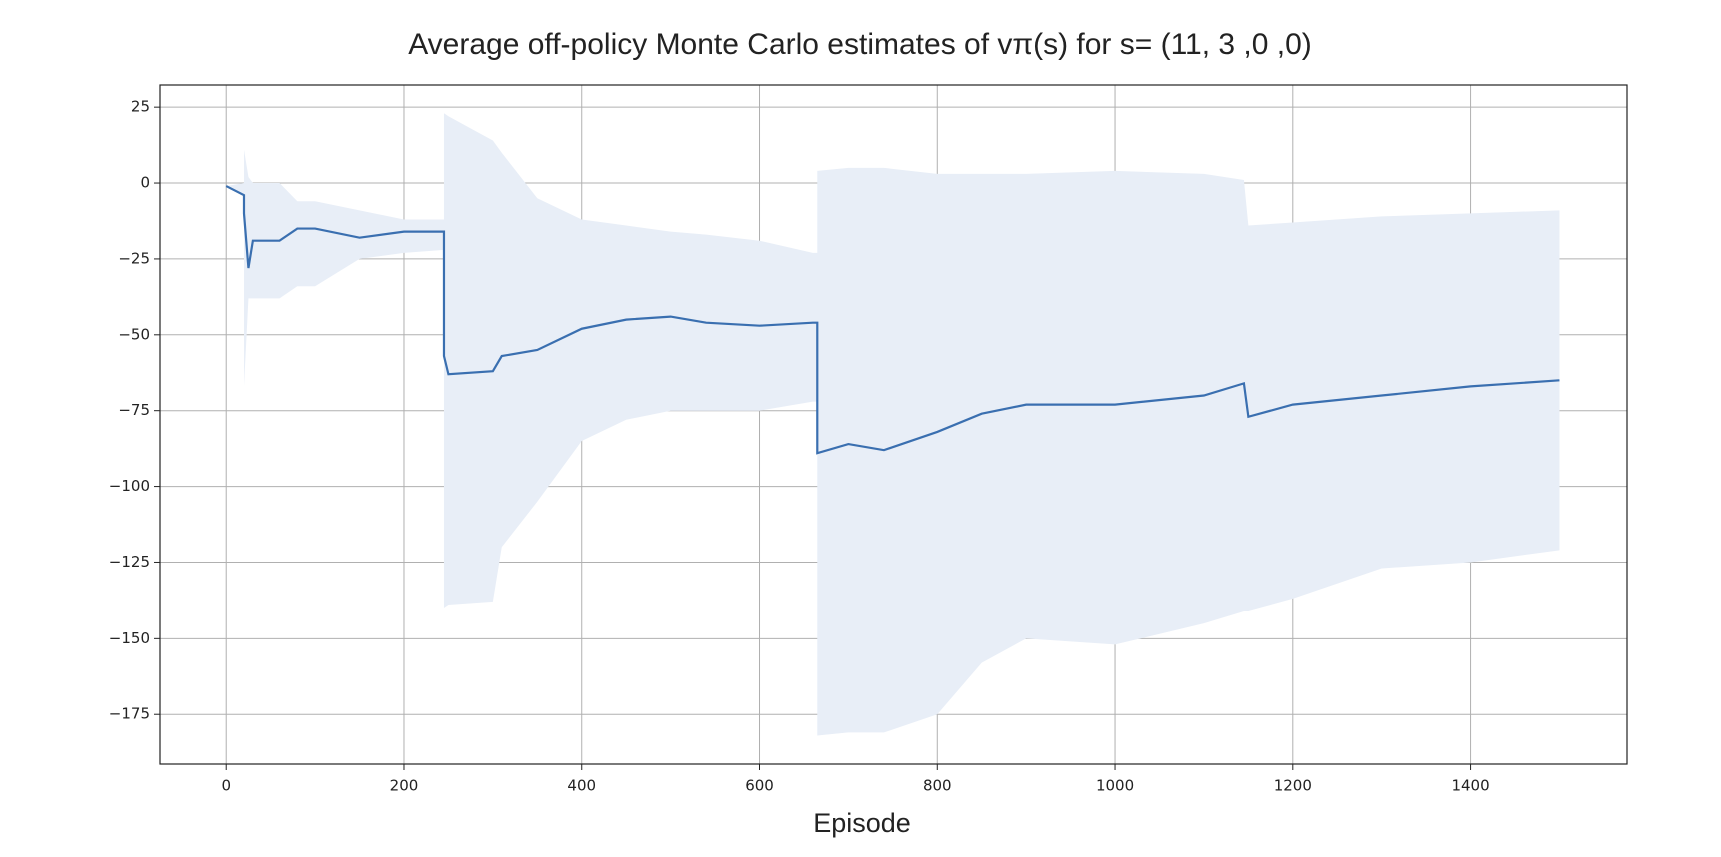 This screenshot has height=857, width=1721. I want to click on y-tick-label: −175, so click(129, 714).